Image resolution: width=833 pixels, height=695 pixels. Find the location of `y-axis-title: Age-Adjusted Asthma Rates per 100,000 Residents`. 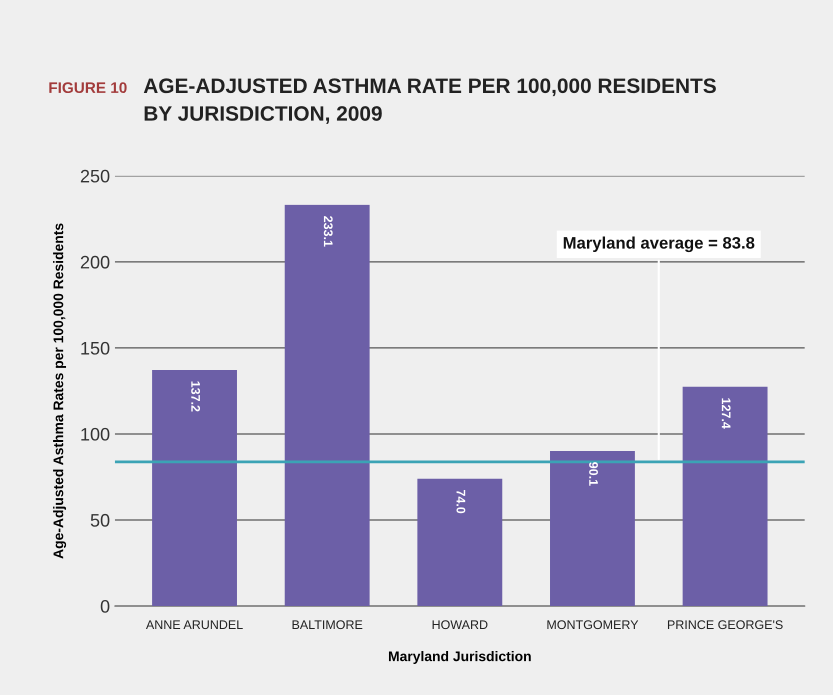

y-axis-title: Age-Adjusted Asthma Rates per 100,000 Residents is located at coordinates (59, 391).